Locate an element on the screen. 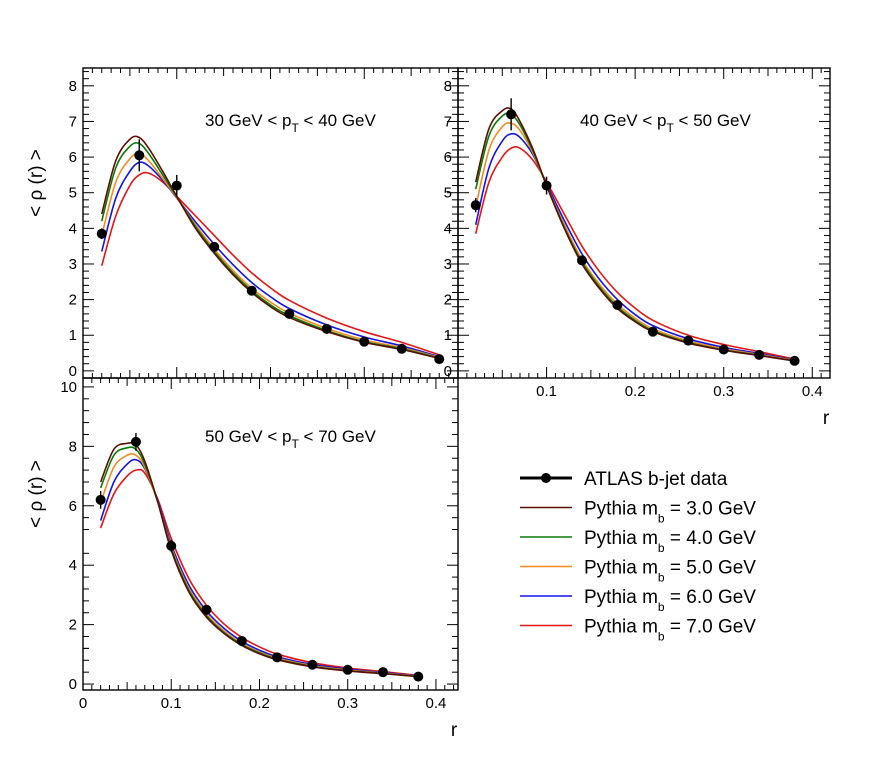  legend-label: Pythia mb = 6.0 GeV is located at coordinates (670, 600).